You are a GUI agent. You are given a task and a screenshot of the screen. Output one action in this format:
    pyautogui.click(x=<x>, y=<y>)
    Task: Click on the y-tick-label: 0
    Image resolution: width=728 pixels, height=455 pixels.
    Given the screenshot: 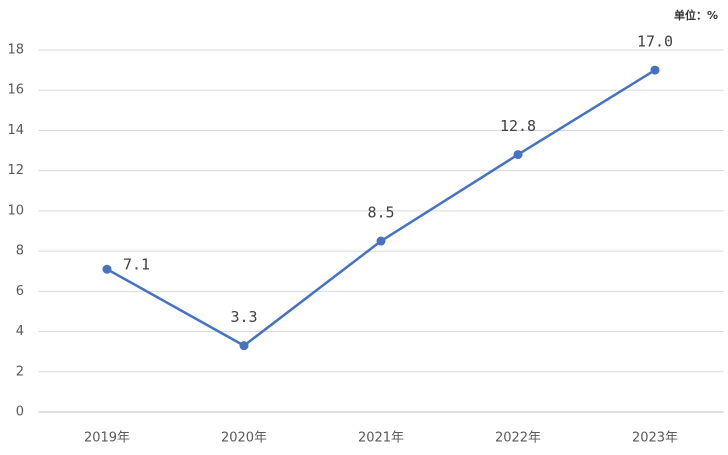 What is the action you would take?
    pyautogui.click(x=20, y=412)
    